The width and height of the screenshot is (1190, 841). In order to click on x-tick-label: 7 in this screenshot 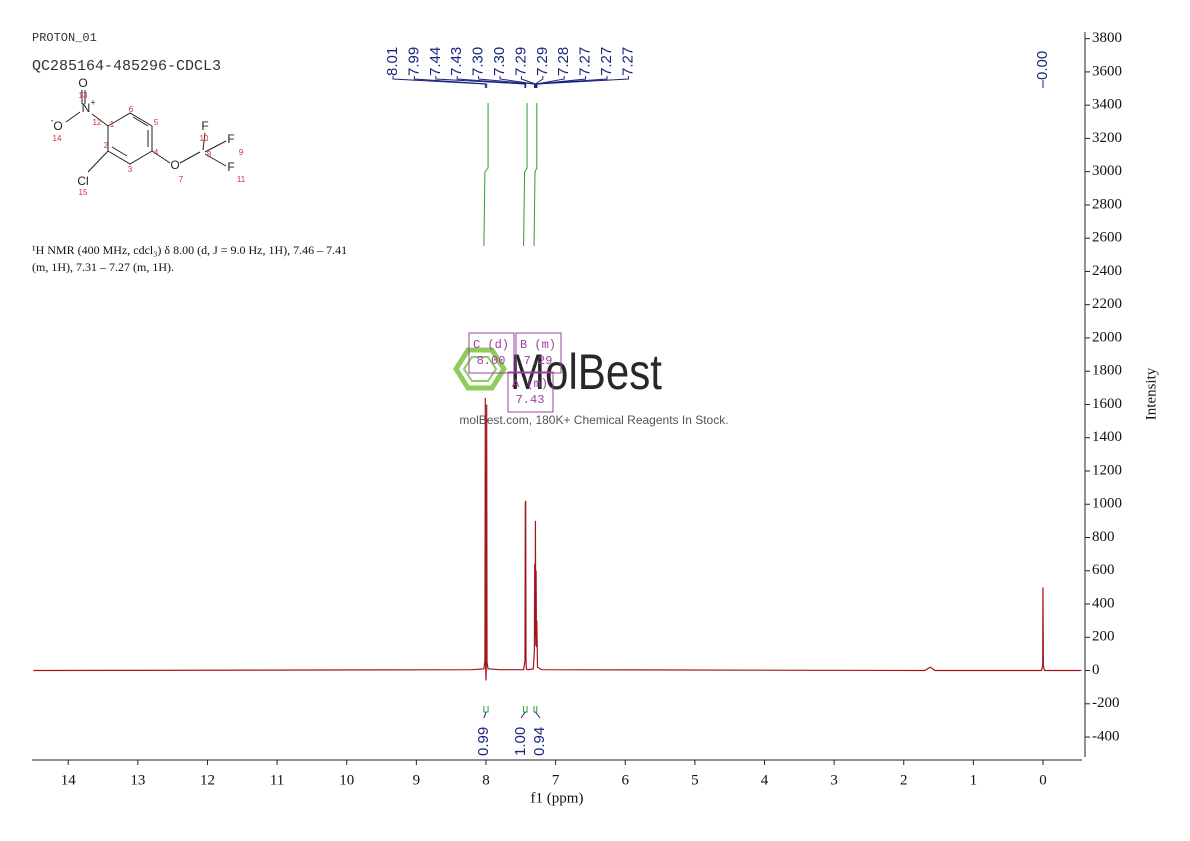, I will do `click(556, 780)`.